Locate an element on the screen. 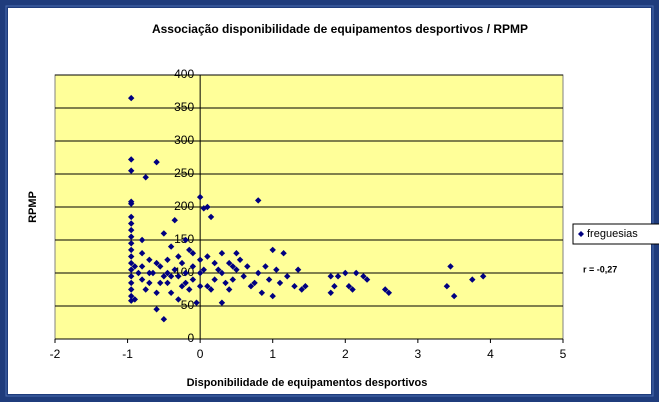  x-tick-label: 5 is located at coordinates (563, 354).